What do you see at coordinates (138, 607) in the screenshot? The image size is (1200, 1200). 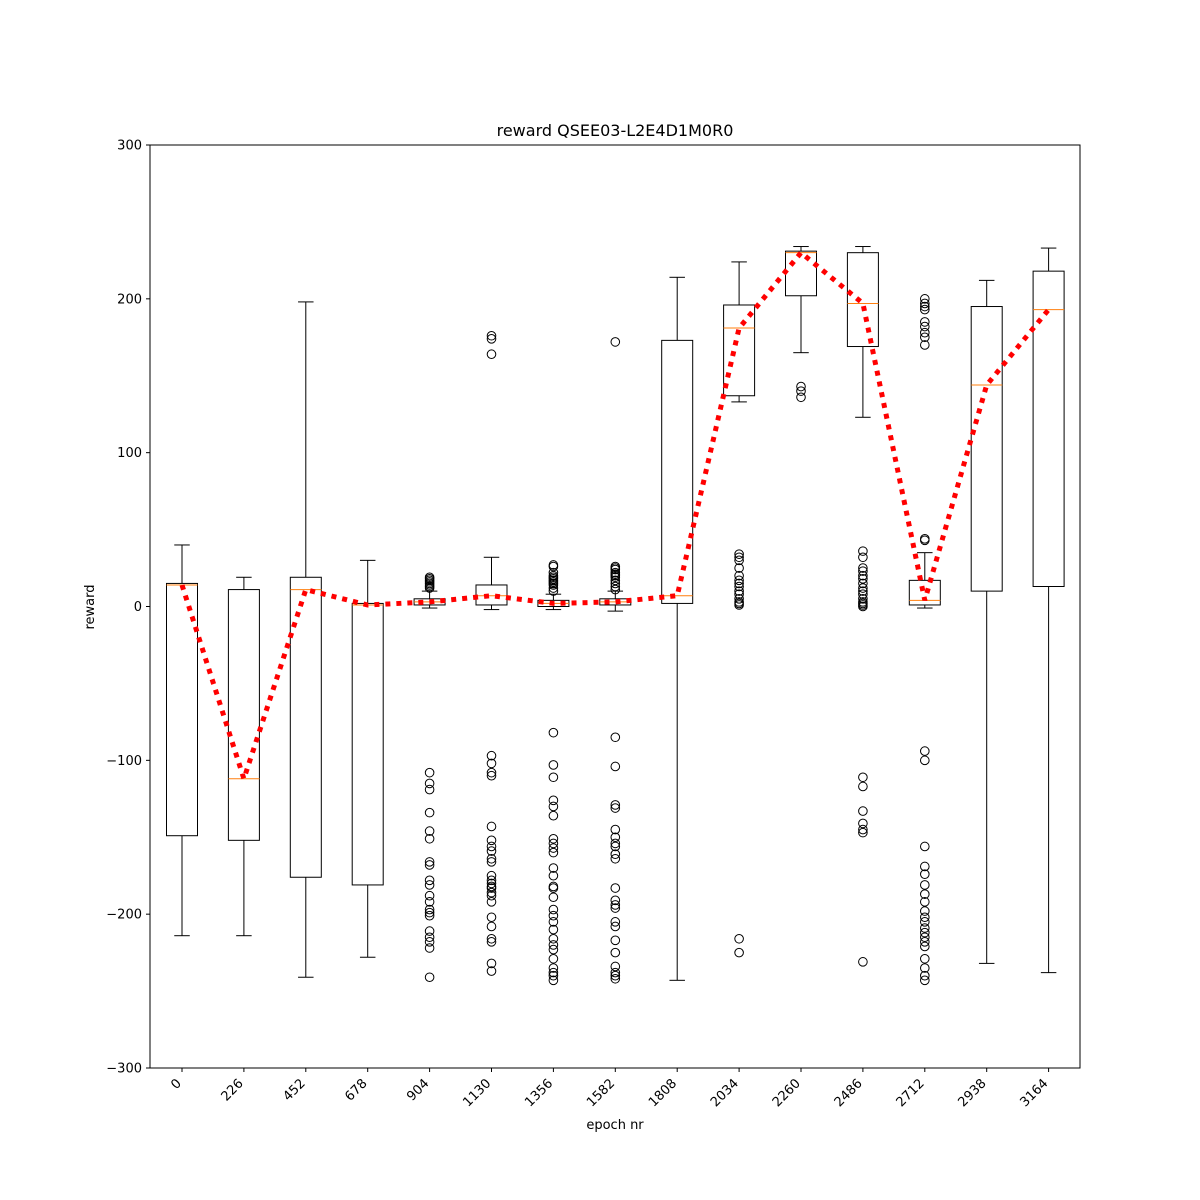 I see `y-tick-label: 0` at bounding box center [138, 607].